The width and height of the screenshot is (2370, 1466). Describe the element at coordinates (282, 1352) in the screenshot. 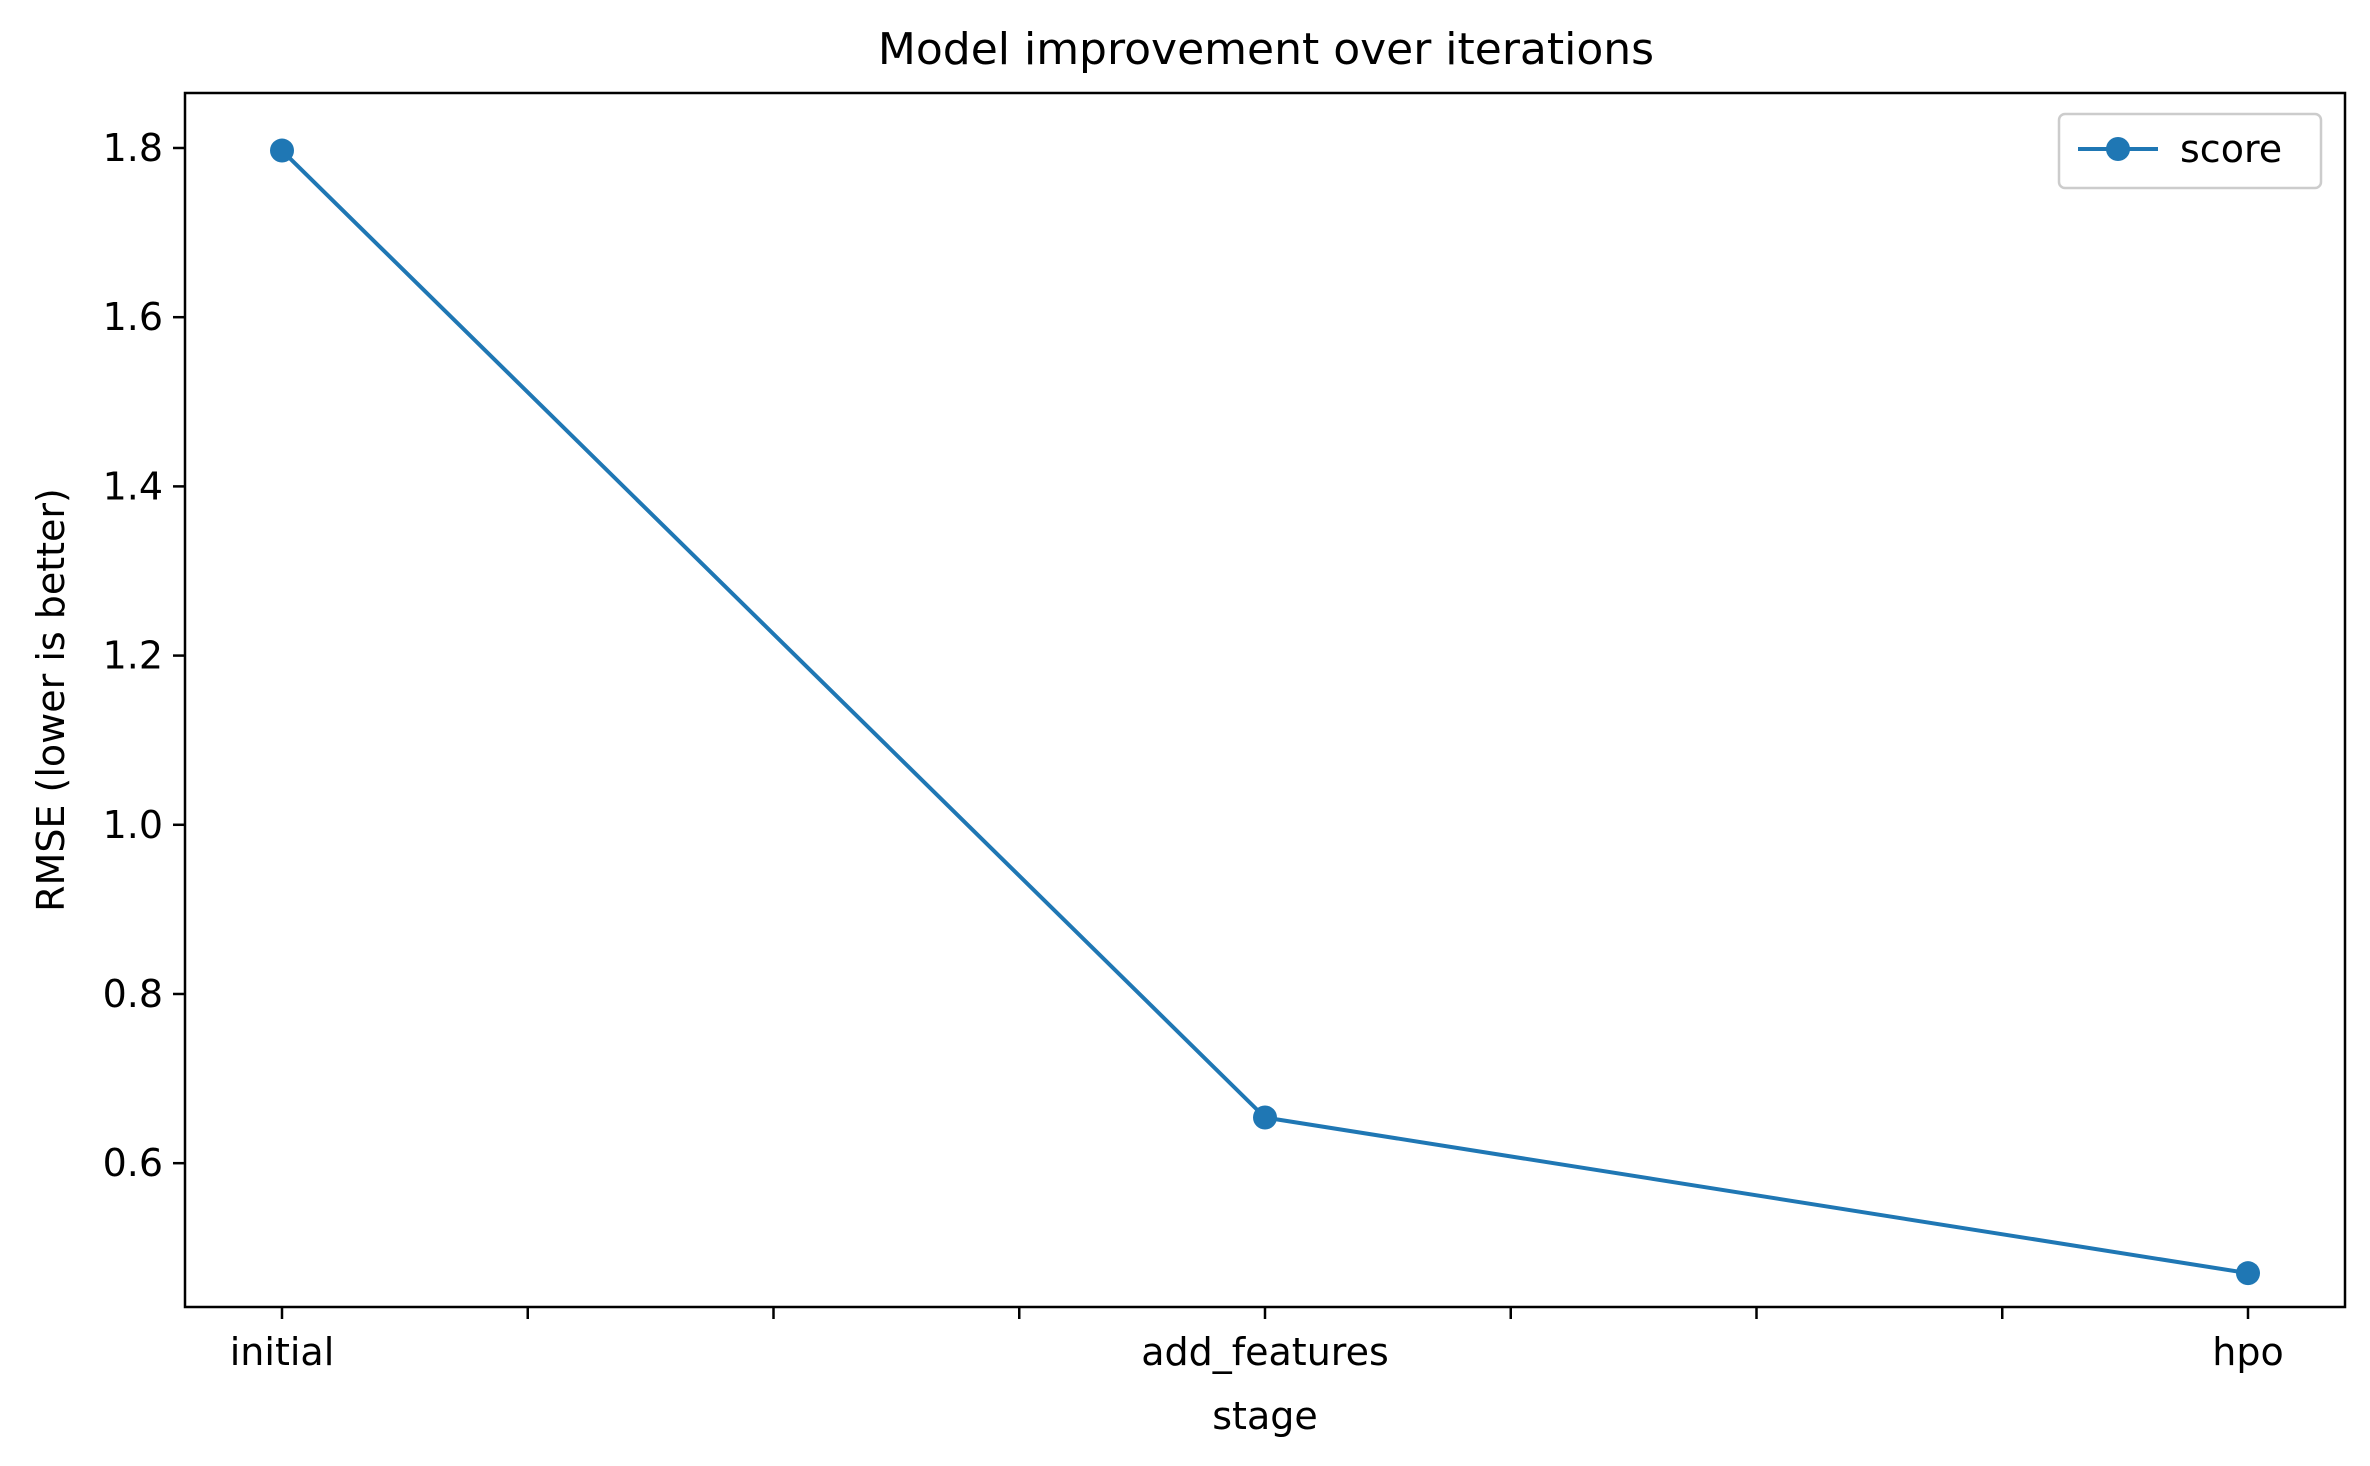

I see `x-tick-label: initial` at that location.